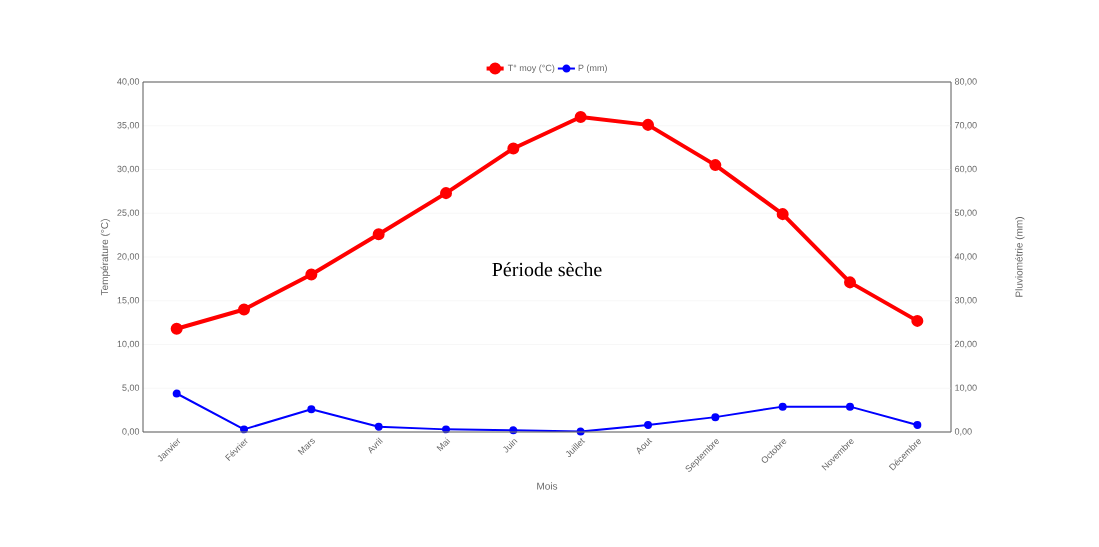 This screenshot has height=547, width=1099. What do you see at coordinates (966, 388) in the screenshot?
I see `y2-tick-label: 10,00` at bounding box center [966, 388].